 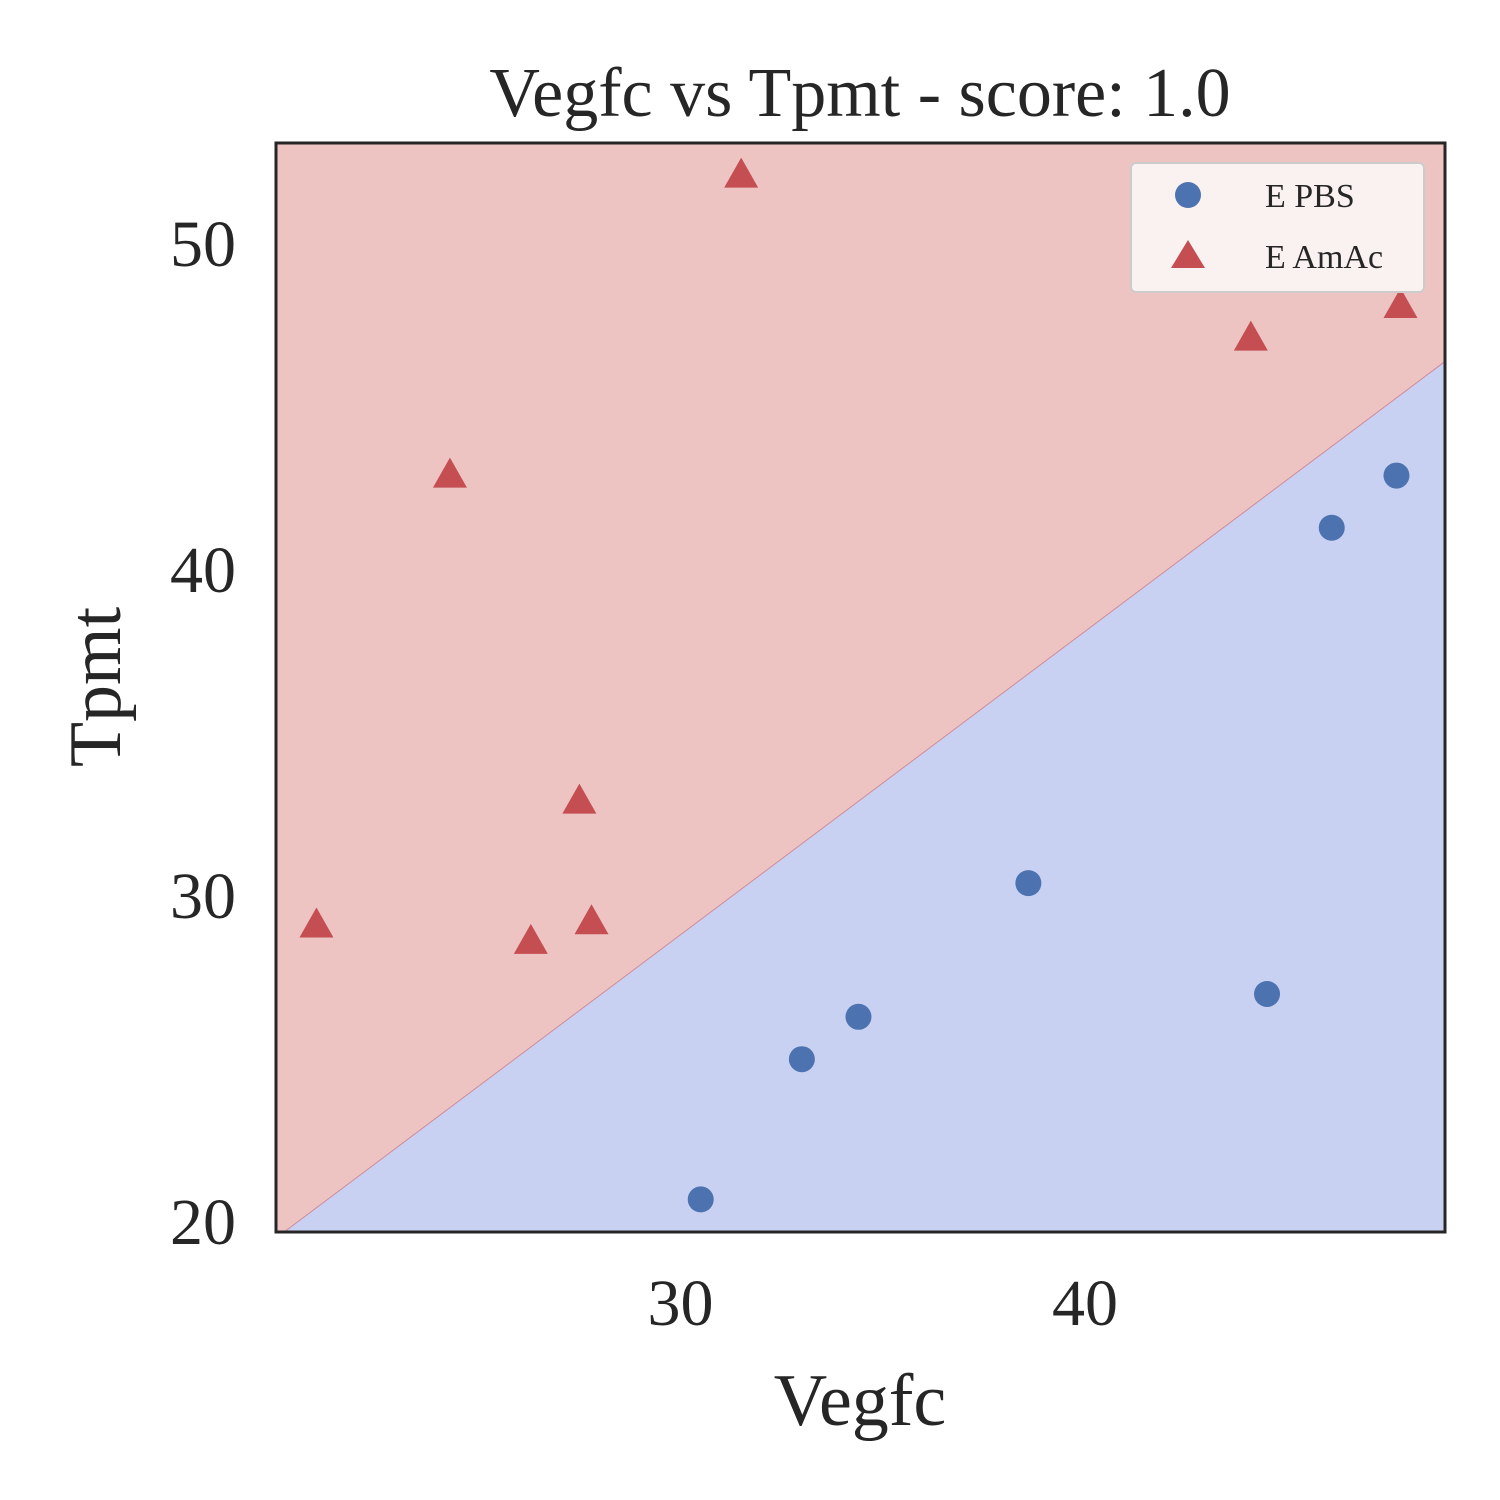 I want to click on y-axis-ticks: 20 30 40 50, so click(x=203, y=733).